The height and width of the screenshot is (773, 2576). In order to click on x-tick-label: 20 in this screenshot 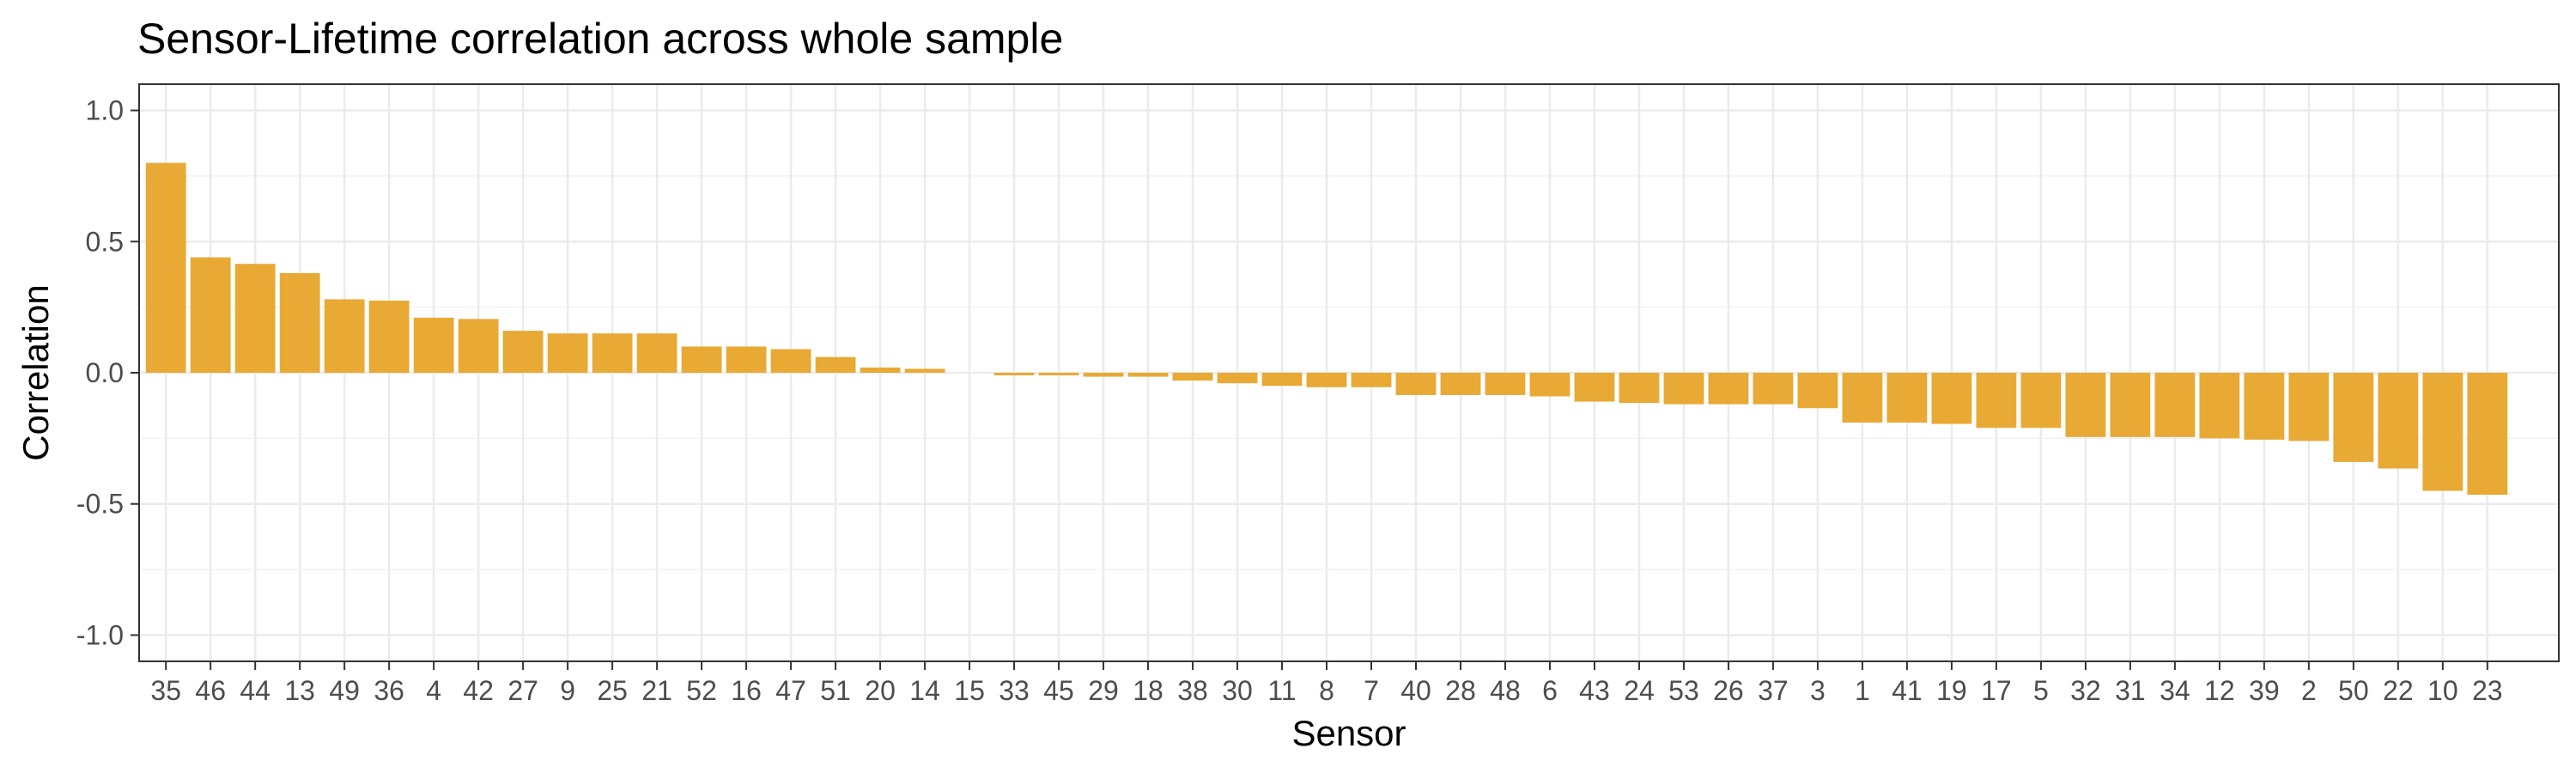, I will do `click(881, 690)`.